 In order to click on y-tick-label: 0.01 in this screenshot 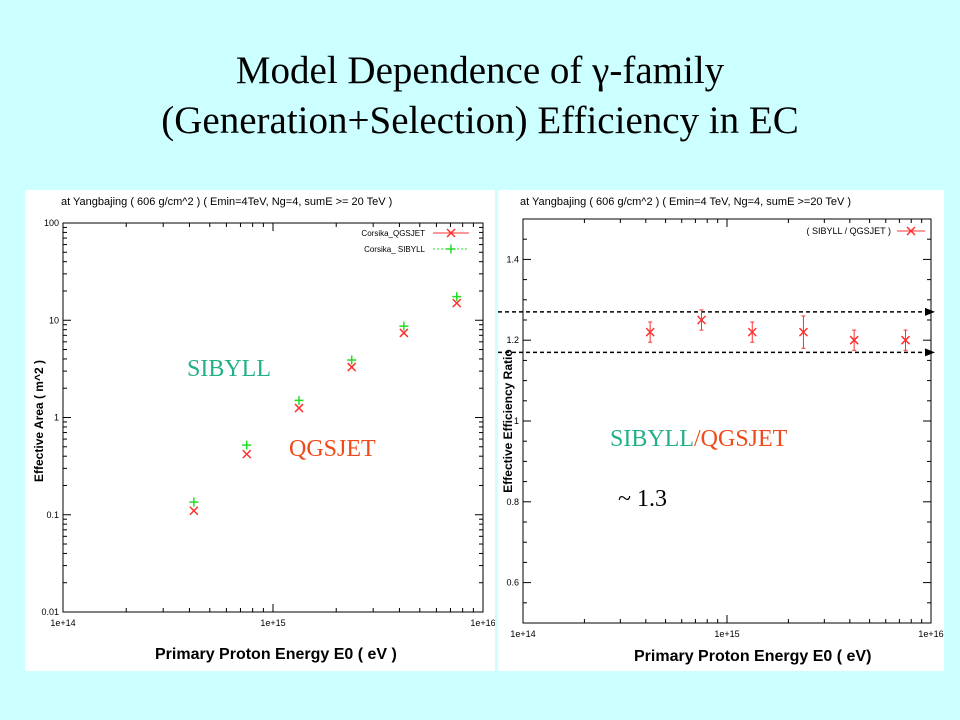, I will do `click(50, 612)`.